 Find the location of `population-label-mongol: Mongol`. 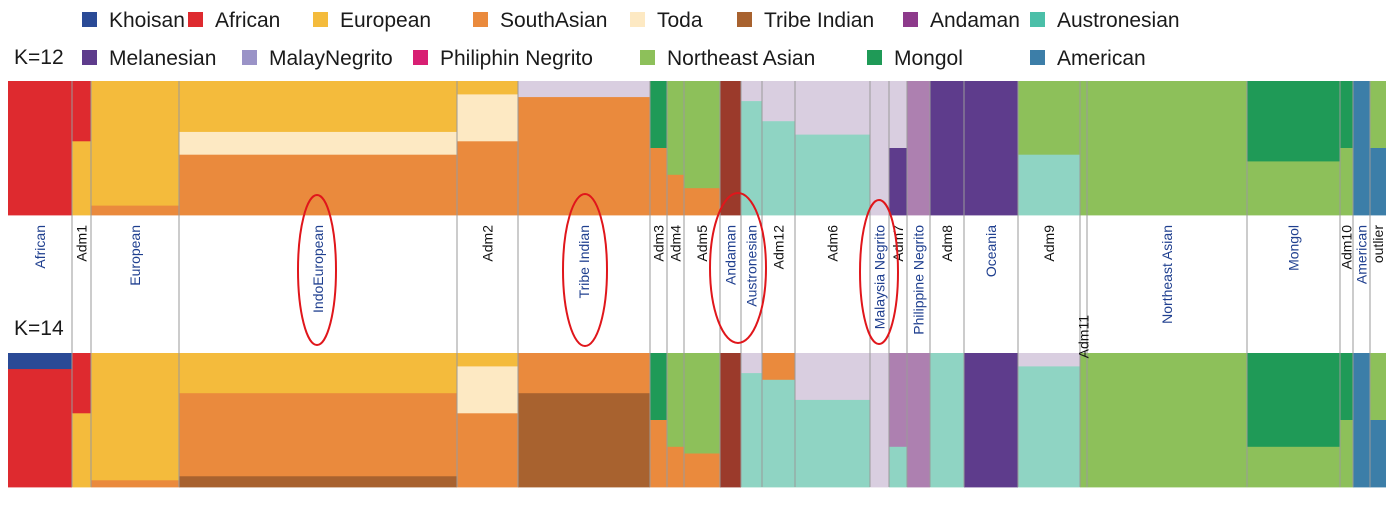

population-label-mongol: Mongol is located at coordinates (1294, 248).